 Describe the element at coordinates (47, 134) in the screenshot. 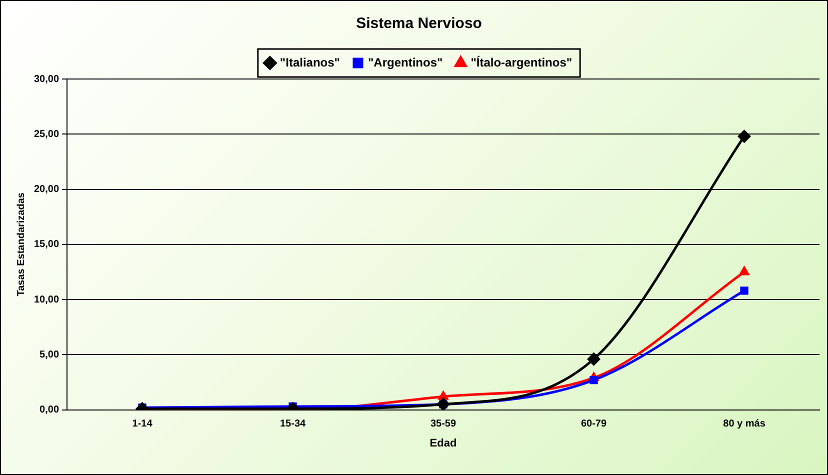

I see `y-tick-label: 25,00` at that location.